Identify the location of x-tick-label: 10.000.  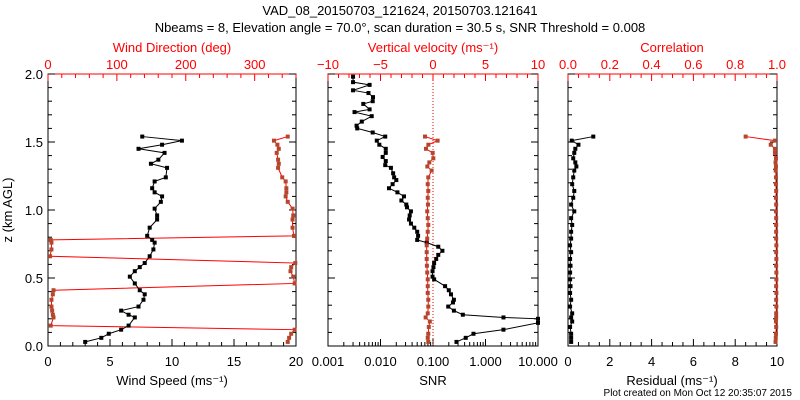
(538, 361).